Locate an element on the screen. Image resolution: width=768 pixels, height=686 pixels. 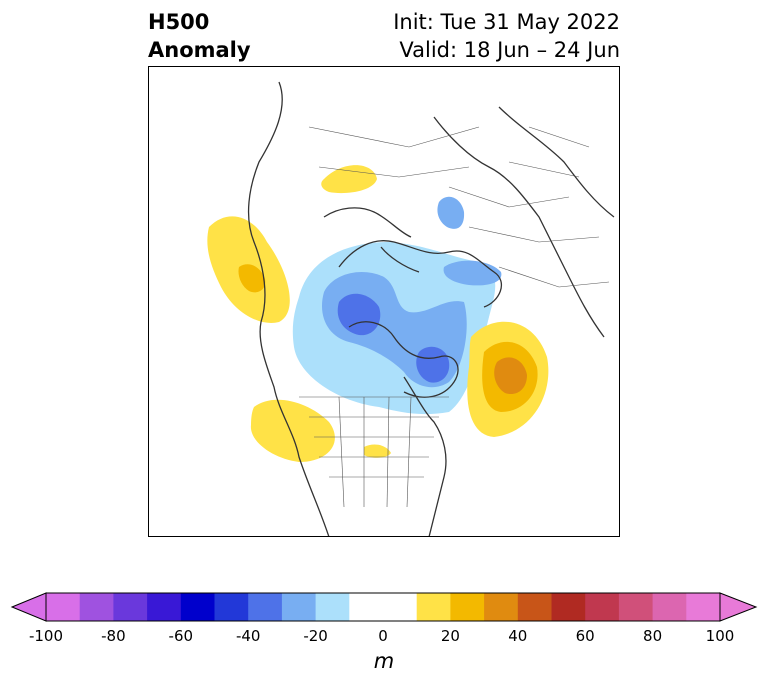
title-line-2: Anomaly is located at coordinates (199, 50).